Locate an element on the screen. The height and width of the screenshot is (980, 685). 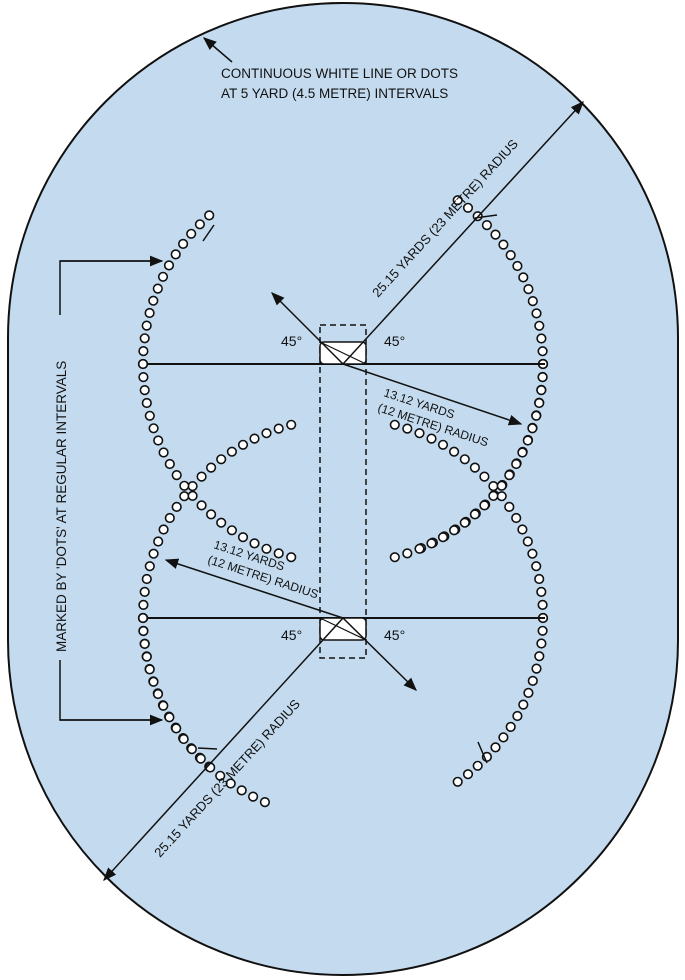
small-radius-arrow-top is located at coordinates (432, 394).